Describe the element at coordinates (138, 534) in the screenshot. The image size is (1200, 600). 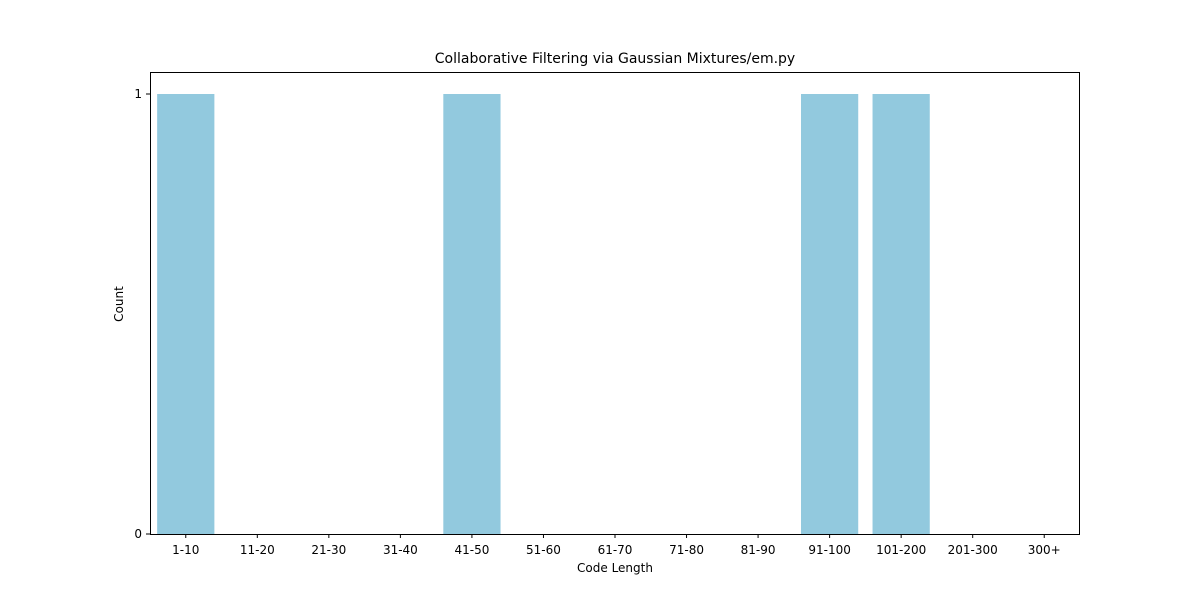
I see `y-tick-label: 0` at that location.